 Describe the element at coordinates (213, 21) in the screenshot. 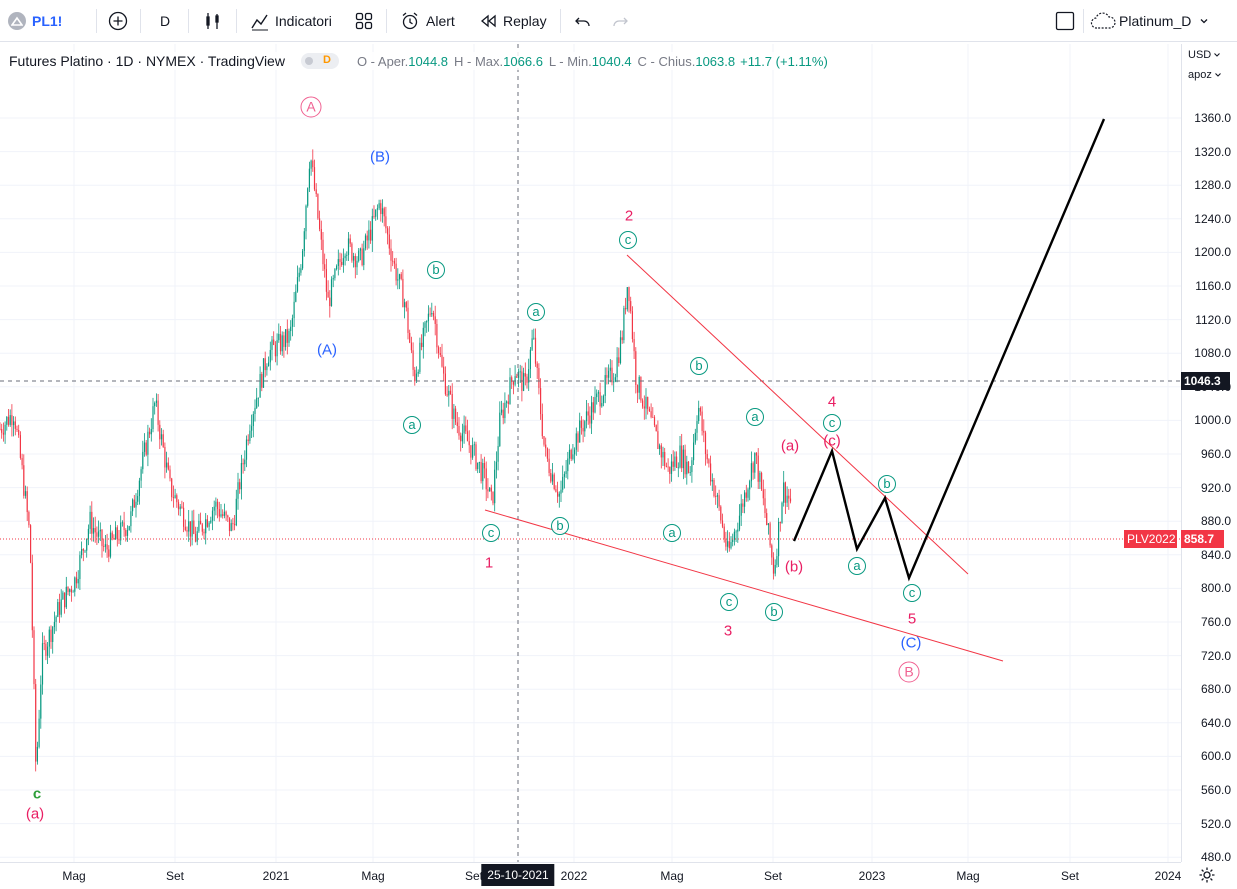

I see `chart-type-button` at that location.